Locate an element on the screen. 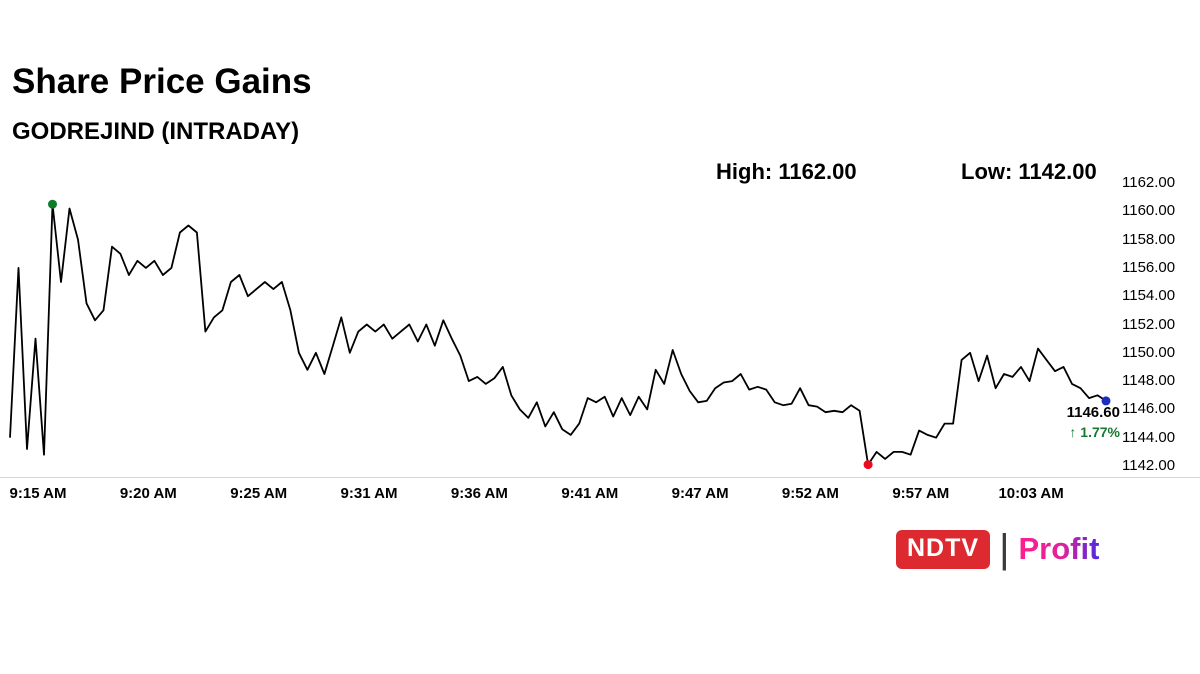 The image size is (1200, 674). y-tick-label: 1160.00 is located at coordinates (1149, 211).